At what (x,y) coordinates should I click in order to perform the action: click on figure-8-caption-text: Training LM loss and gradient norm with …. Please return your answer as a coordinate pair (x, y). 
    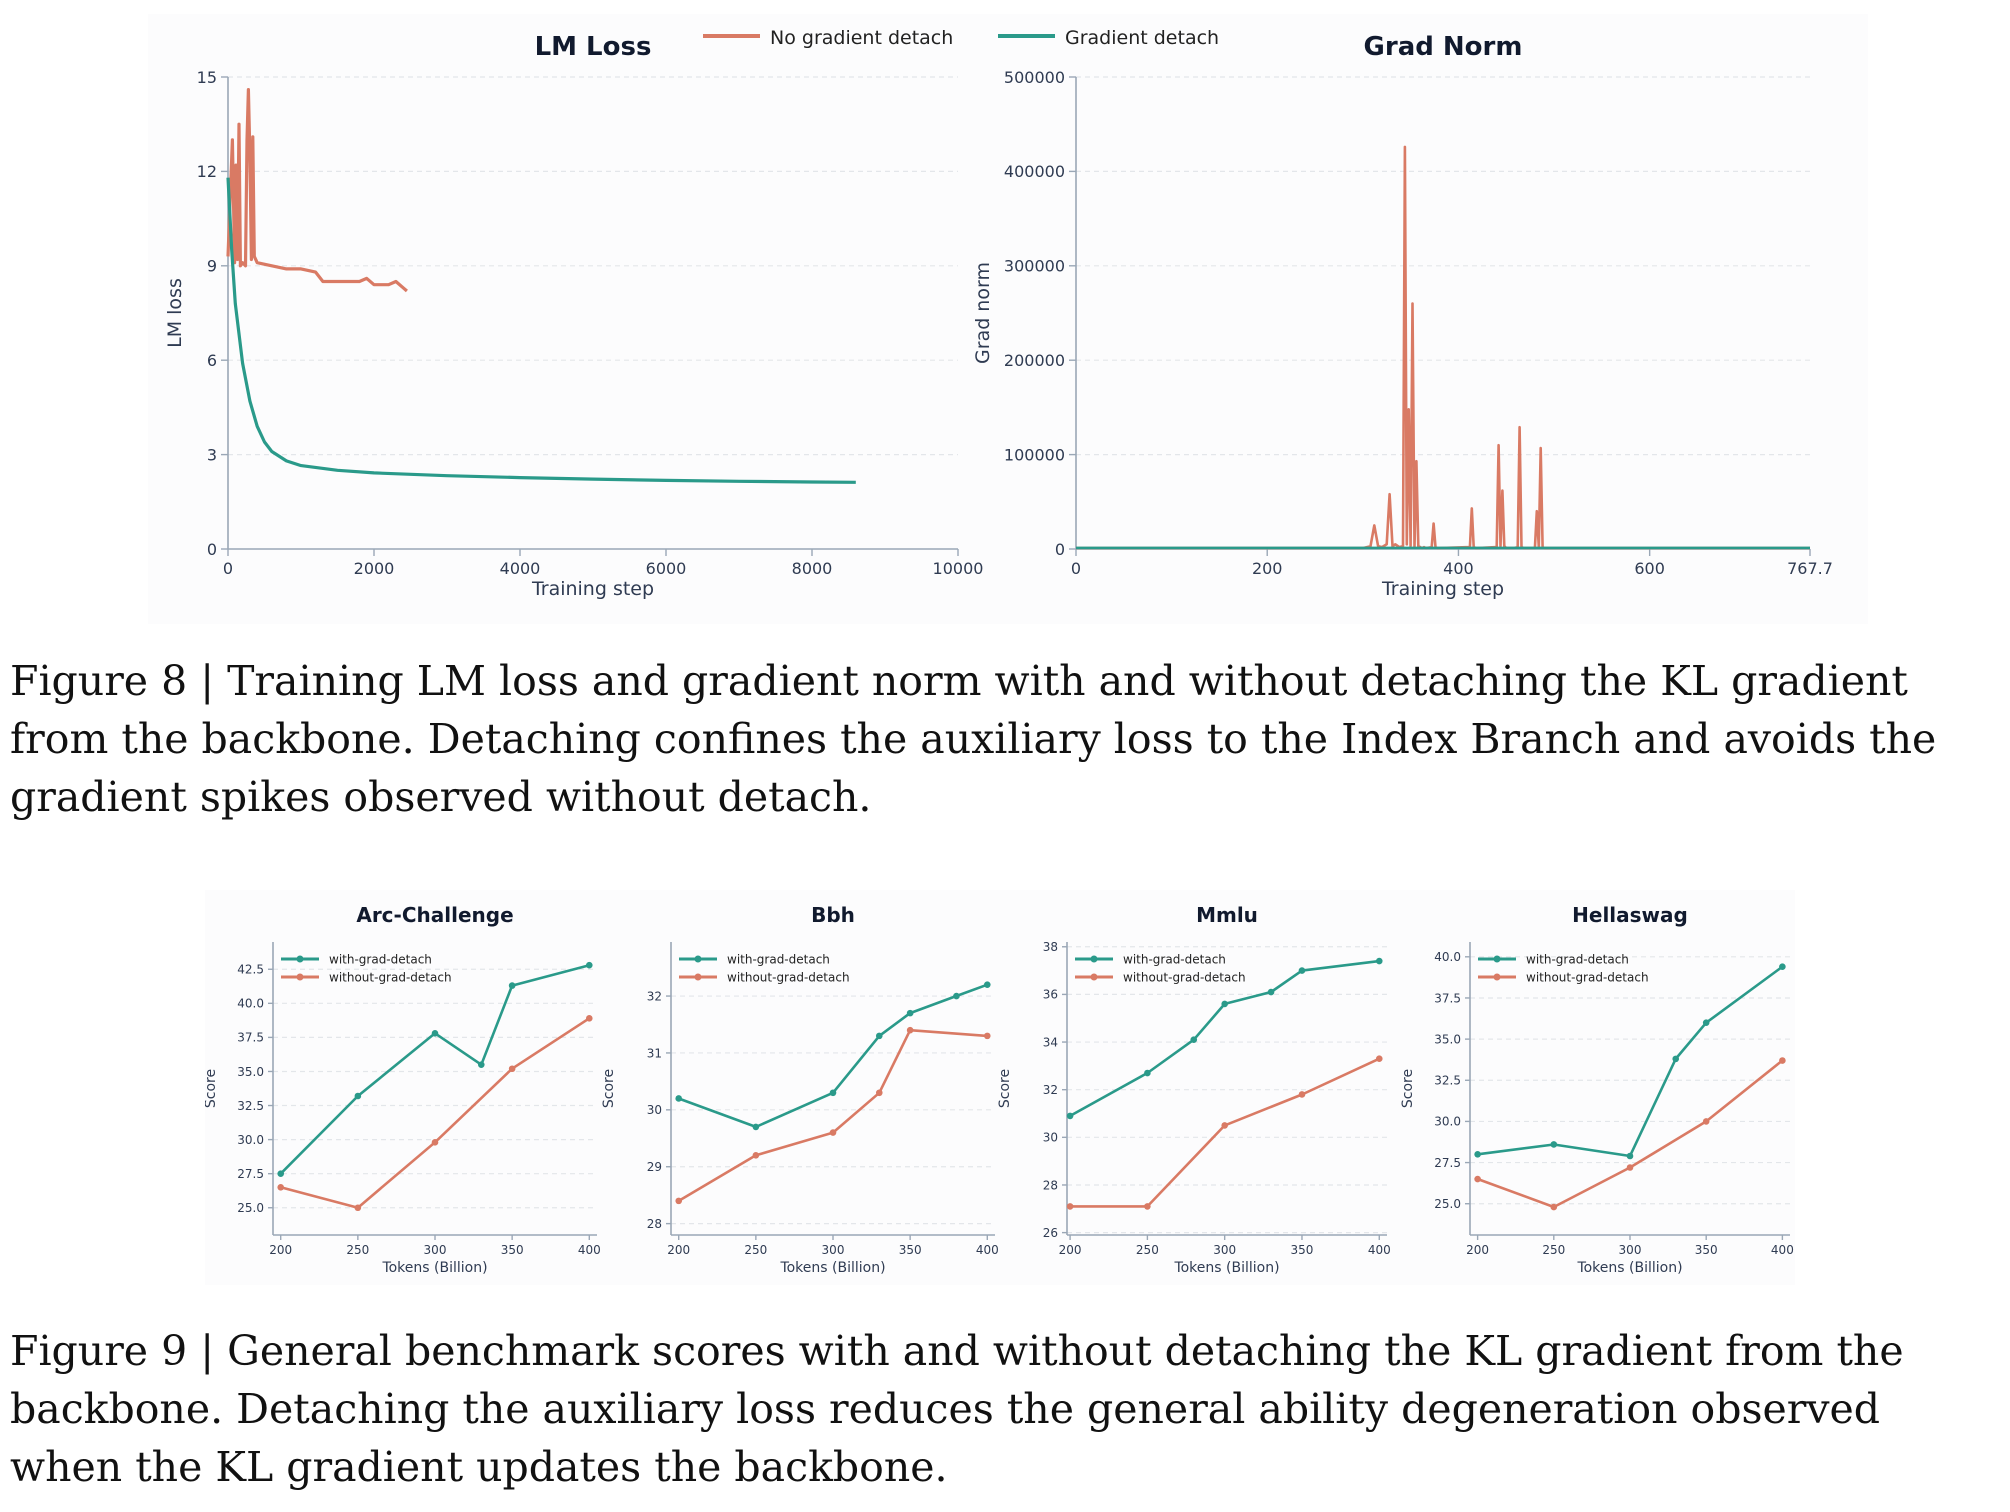
    Looking at the image, I should click on (973, 739).